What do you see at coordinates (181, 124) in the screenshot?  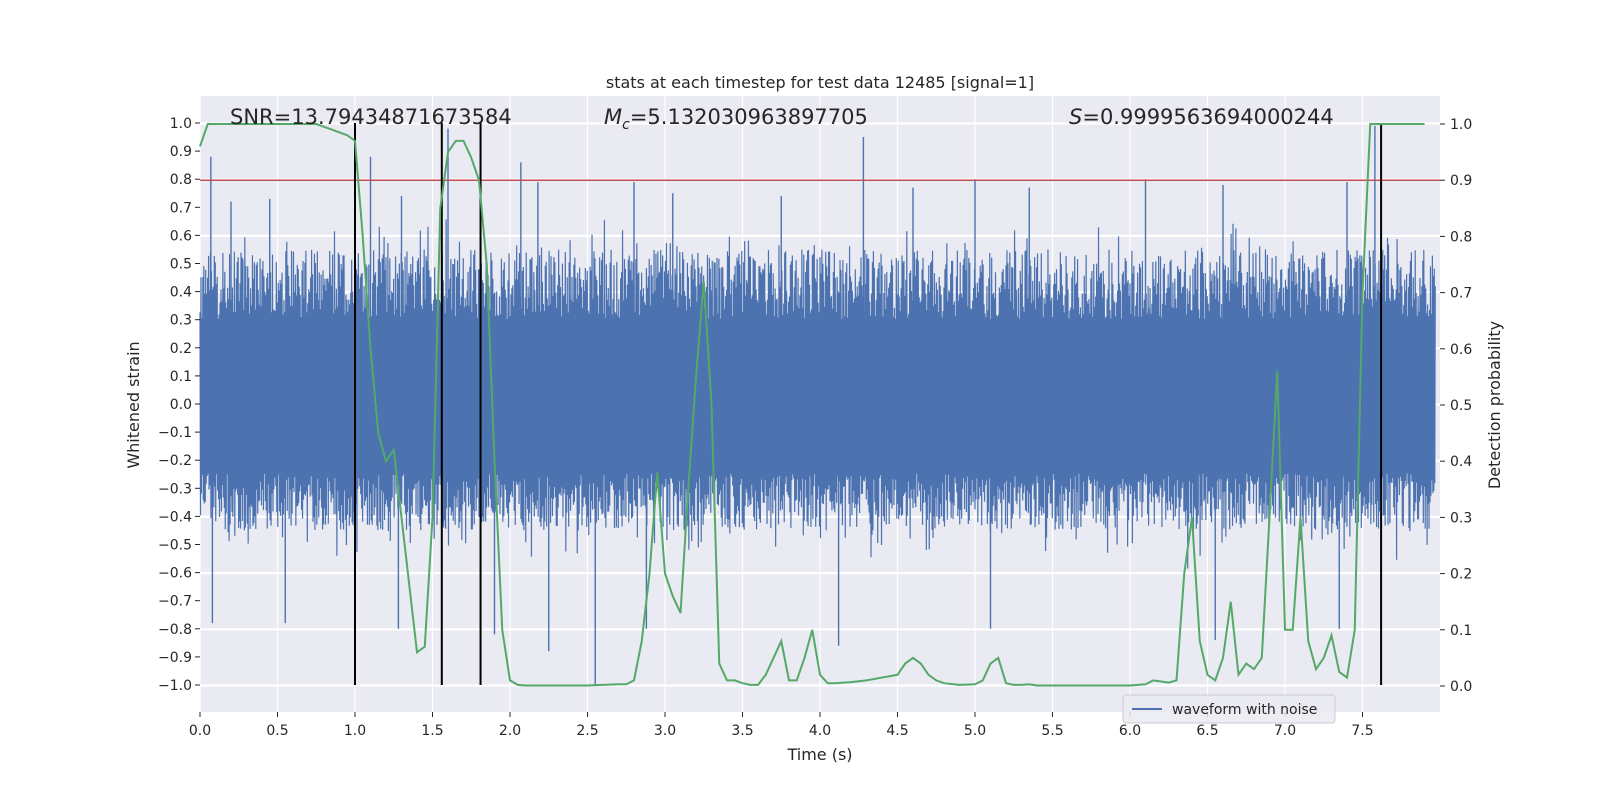 I see `y-tick-label-left: 1.0` at bounding box center [181, 124].